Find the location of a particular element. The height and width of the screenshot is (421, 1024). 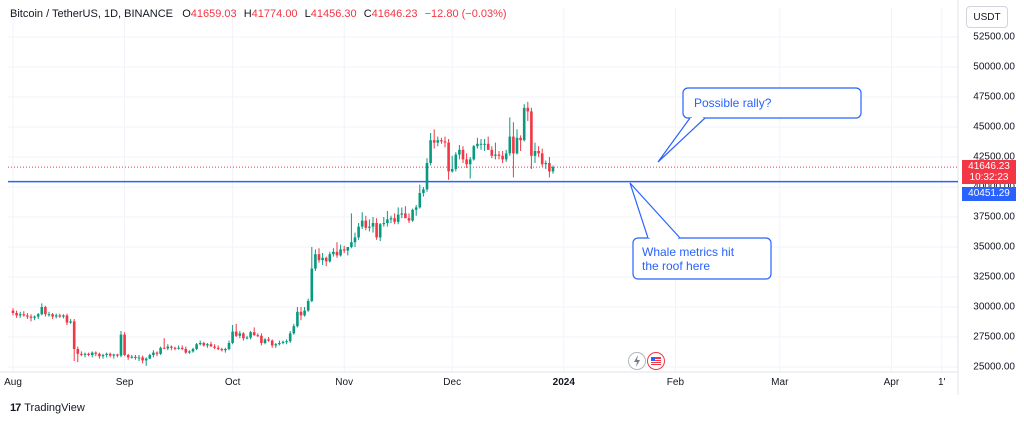

close-value: 41646.23 is located at coordinates (394, 14).